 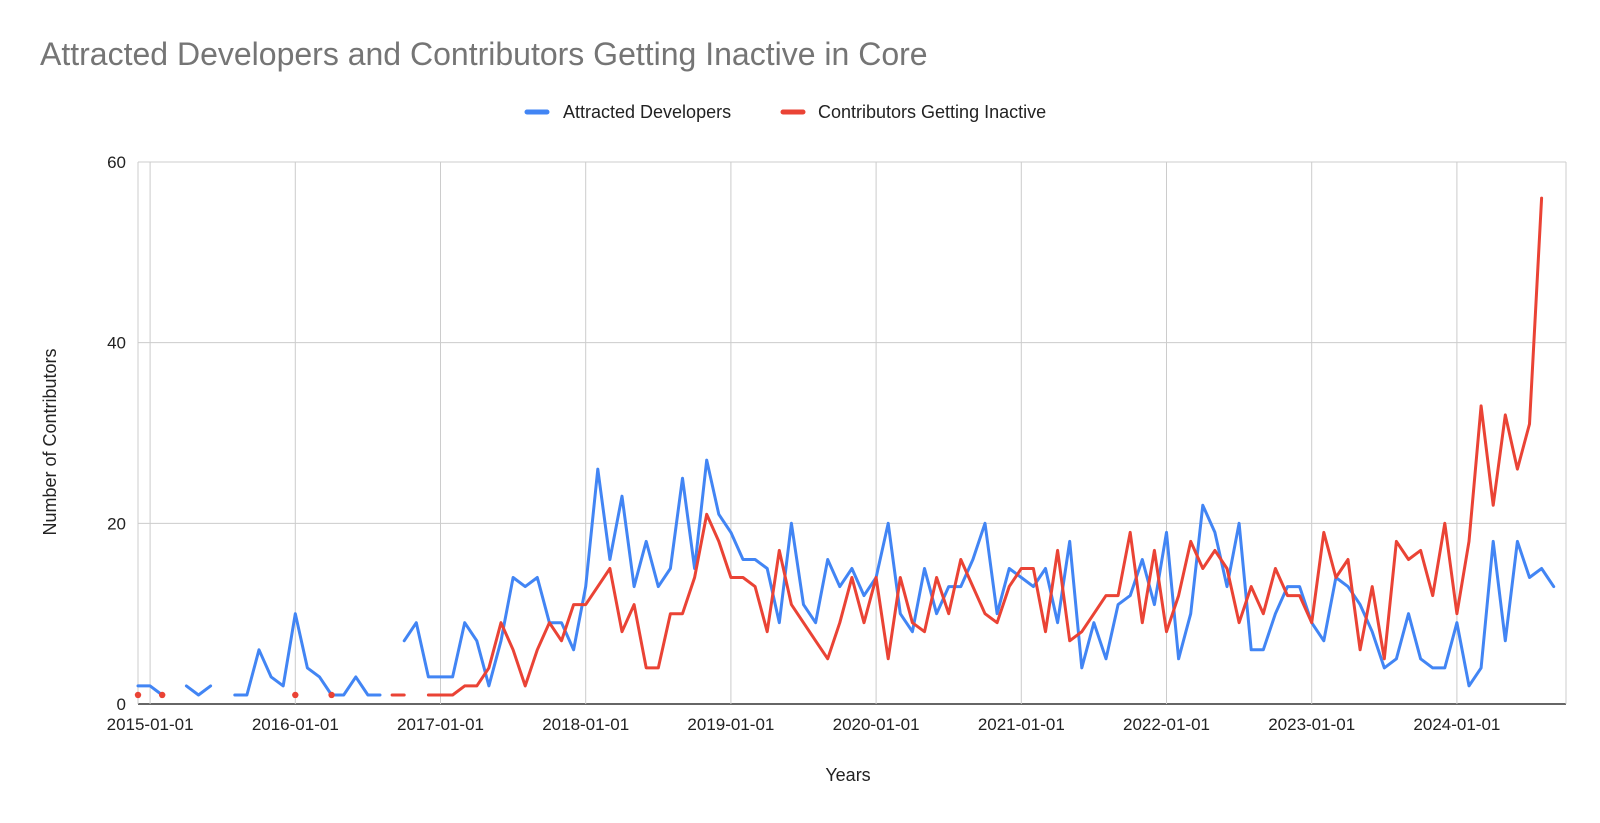 I want to click on y-axis-title: Number of Contributors, so click(x=50, y=441).